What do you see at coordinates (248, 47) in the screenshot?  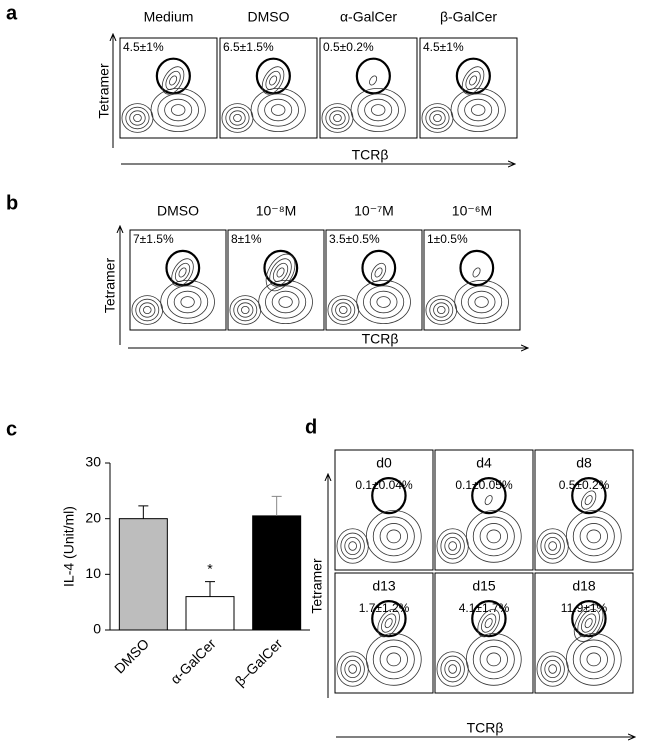 I see `percent-label: 6.5±1.5%` at bounding box center [248, 47].